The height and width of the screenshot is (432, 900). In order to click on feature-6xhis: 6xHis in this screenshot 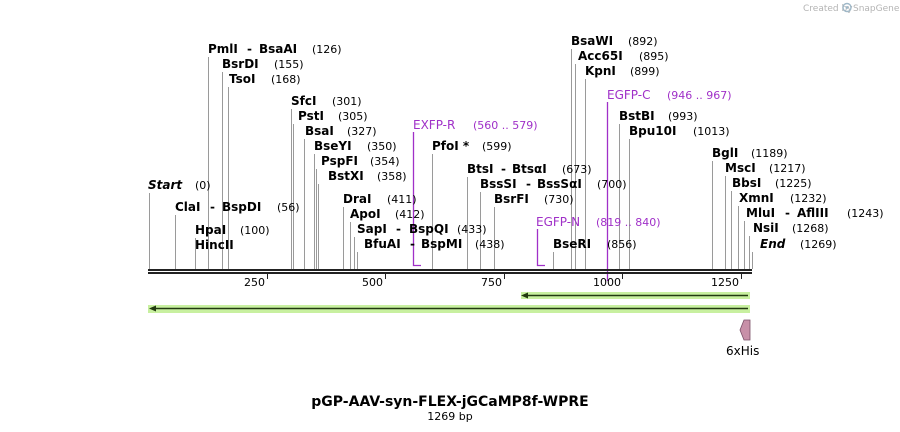, I will do `click(742, 338)`.